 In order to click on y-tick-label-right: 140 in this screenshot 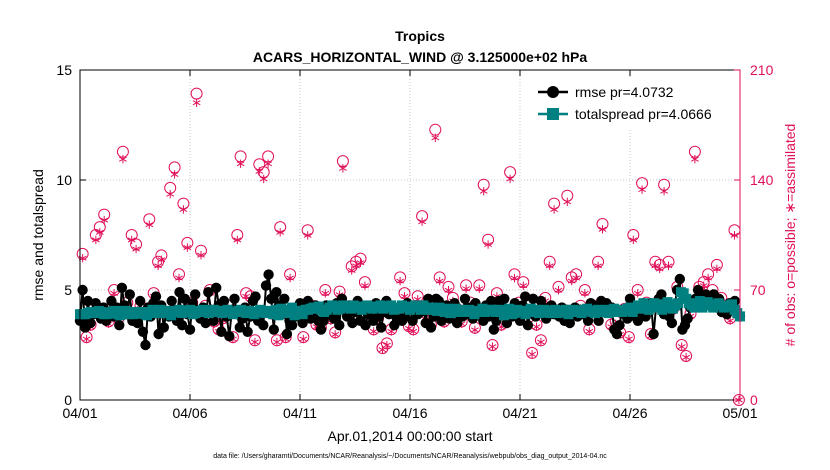, I will do `click(762, 180)`.